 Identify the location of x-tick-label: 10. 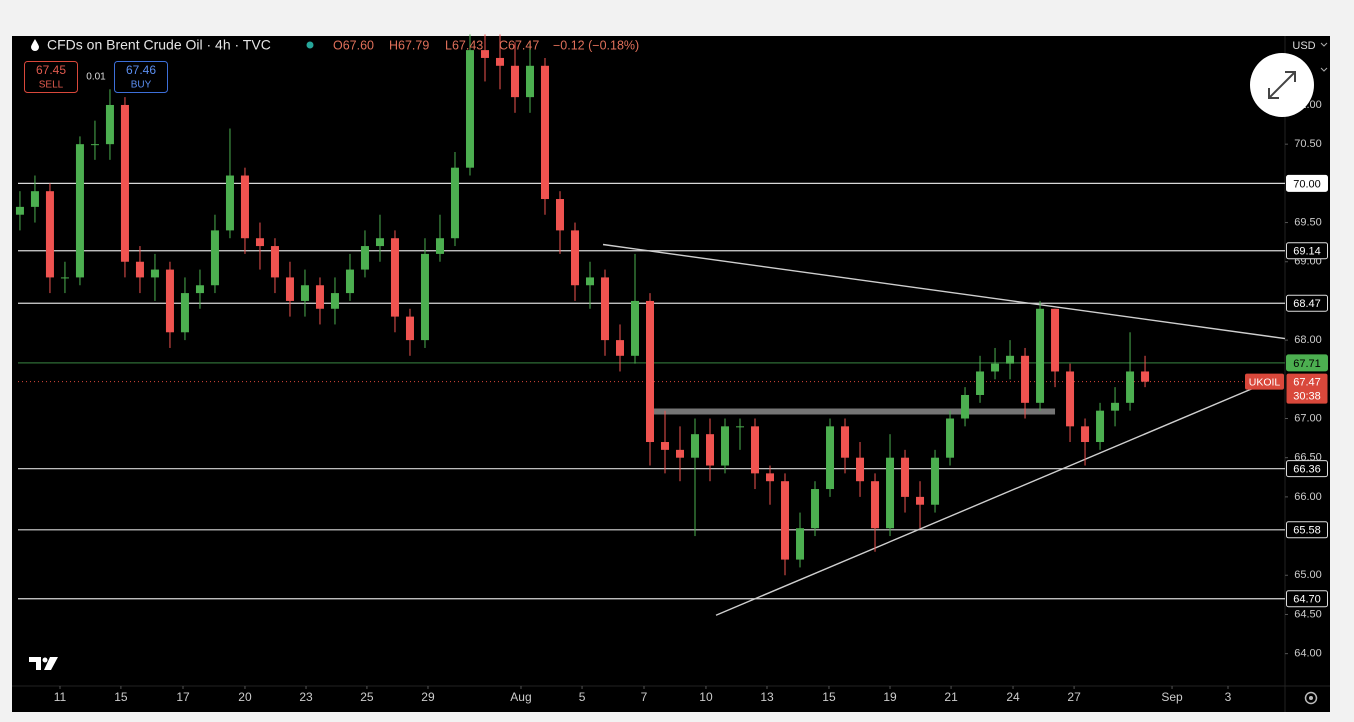
(706, 697).